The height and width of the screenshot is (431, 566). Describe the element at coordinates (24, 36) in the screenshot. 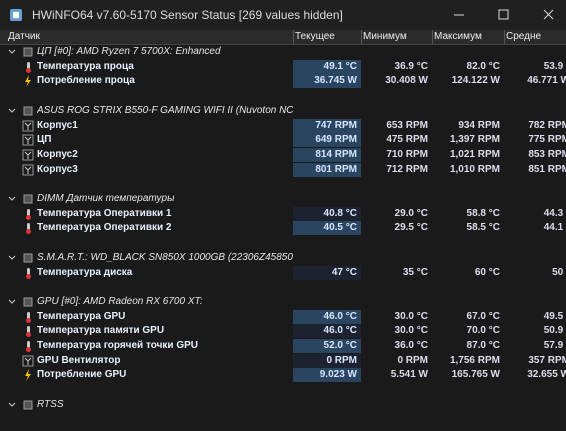

I see `column-title: Датчик` at that location.